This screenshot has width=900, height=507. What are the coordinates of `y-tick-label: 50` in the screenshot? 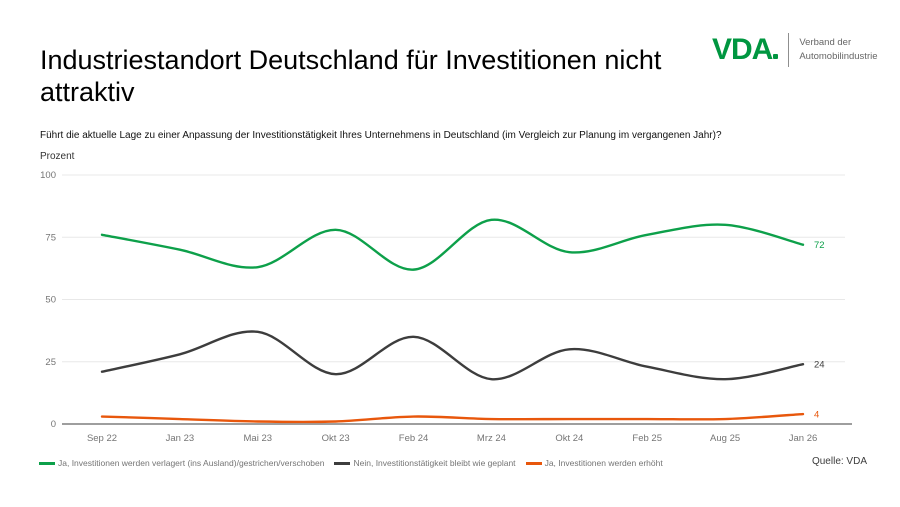 It's located at (50, 300).